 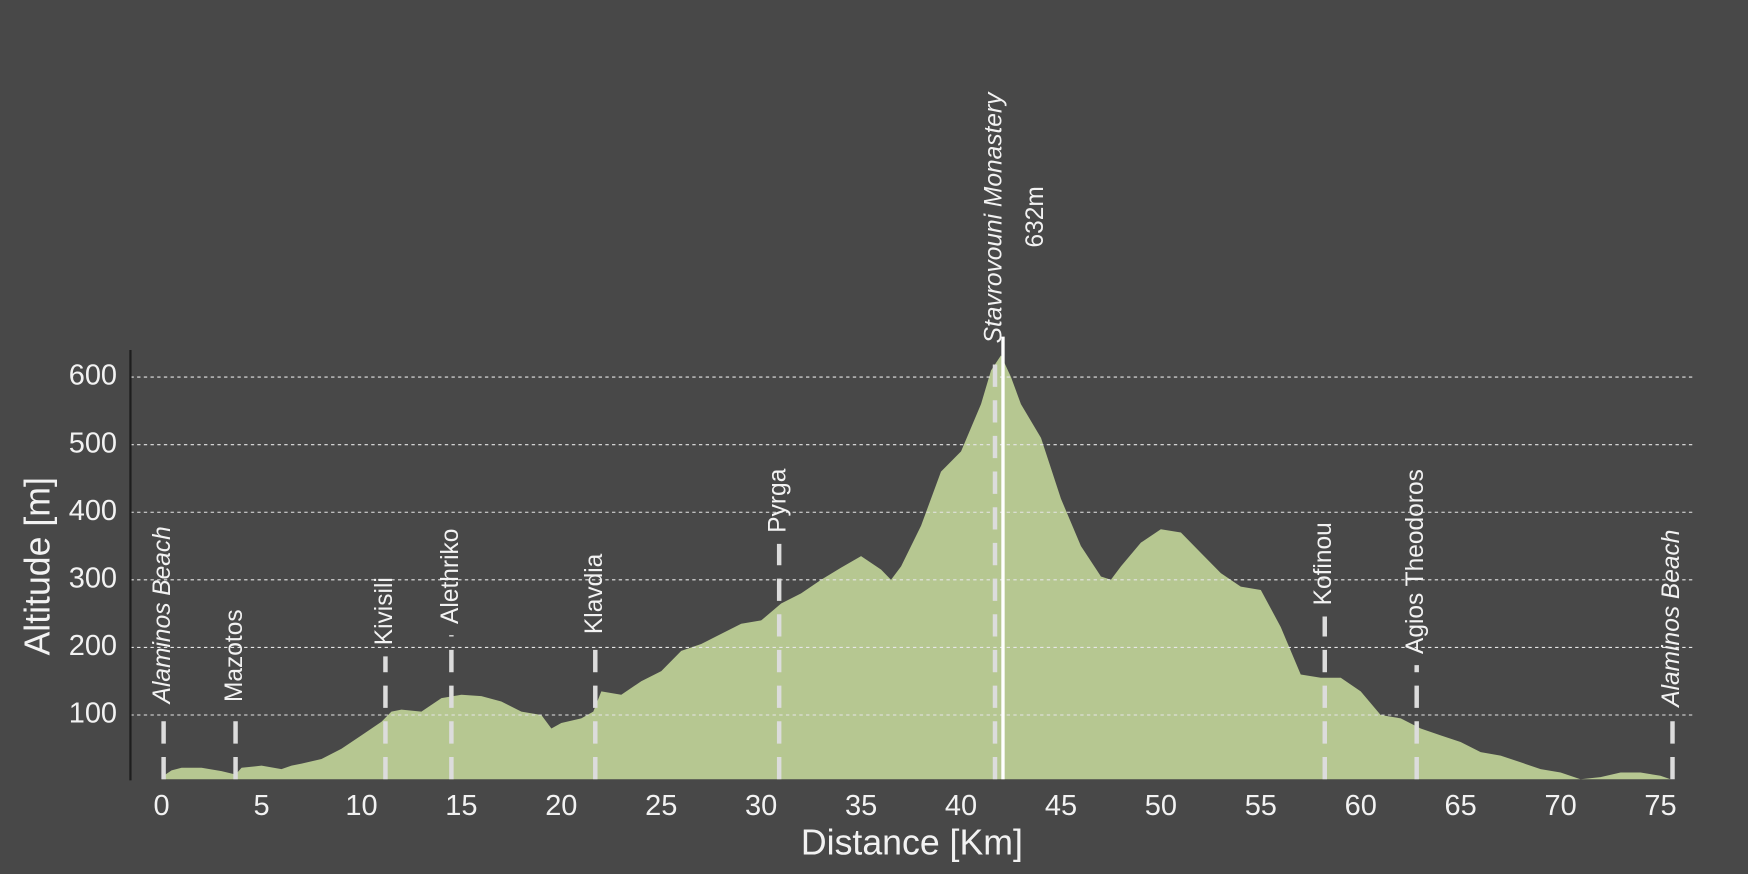 I want to click on x-tick-label: 45, so click(x=1061, y=806).